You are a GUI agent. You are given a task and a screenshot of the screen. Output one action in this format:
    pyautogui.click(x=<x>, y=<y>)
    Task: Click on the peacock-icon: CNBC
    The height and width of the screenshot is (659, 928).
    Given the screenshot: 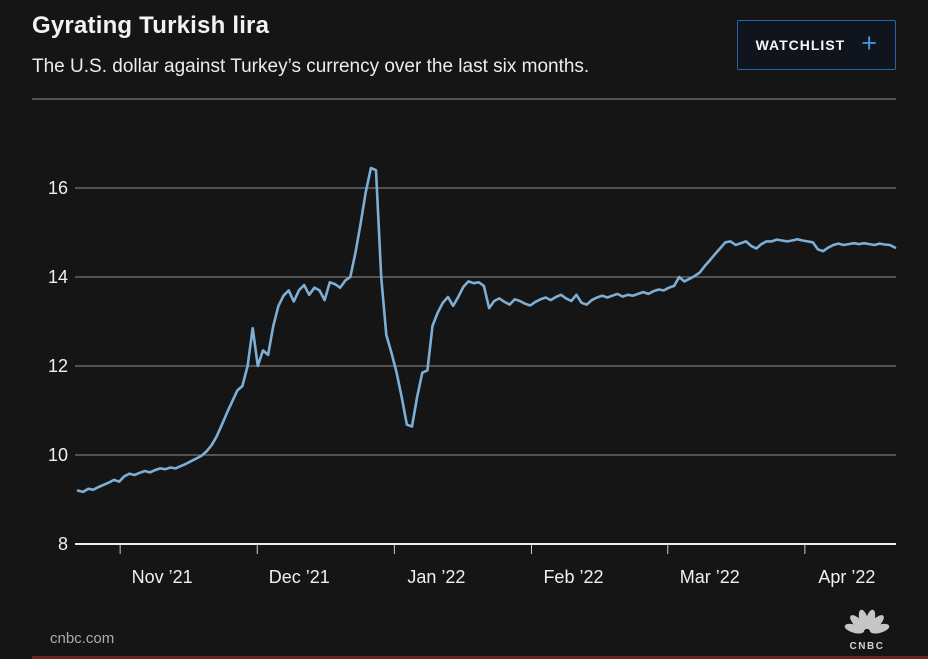 What is the action you would take?
    pyautogui.click(x=867, y=630)
    